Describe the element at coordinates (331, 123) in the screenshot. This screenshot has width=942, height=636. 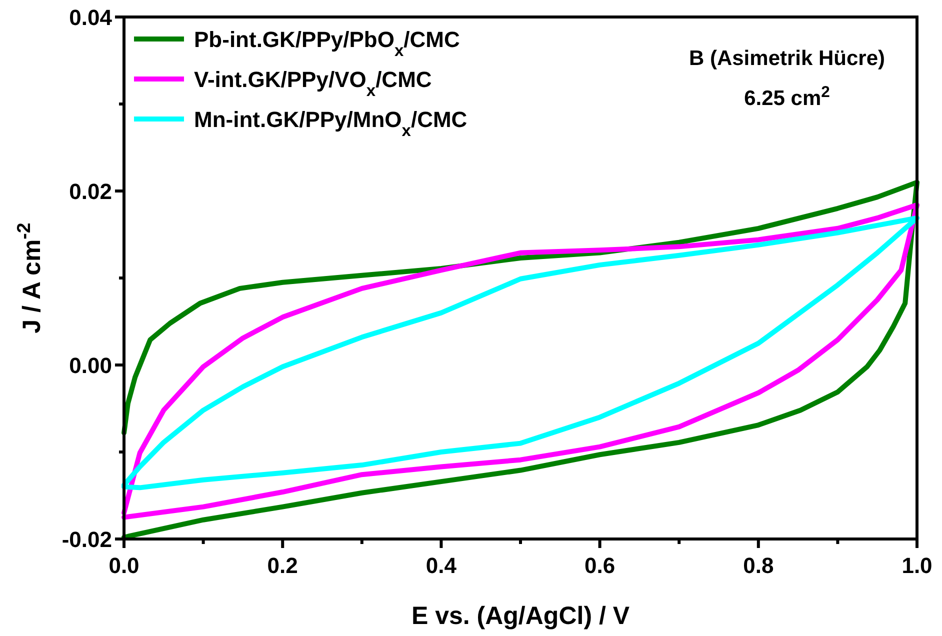
I see `legend-label: Mn-int.GK/PPy/MnO$_{x}$/CMC` at that location.